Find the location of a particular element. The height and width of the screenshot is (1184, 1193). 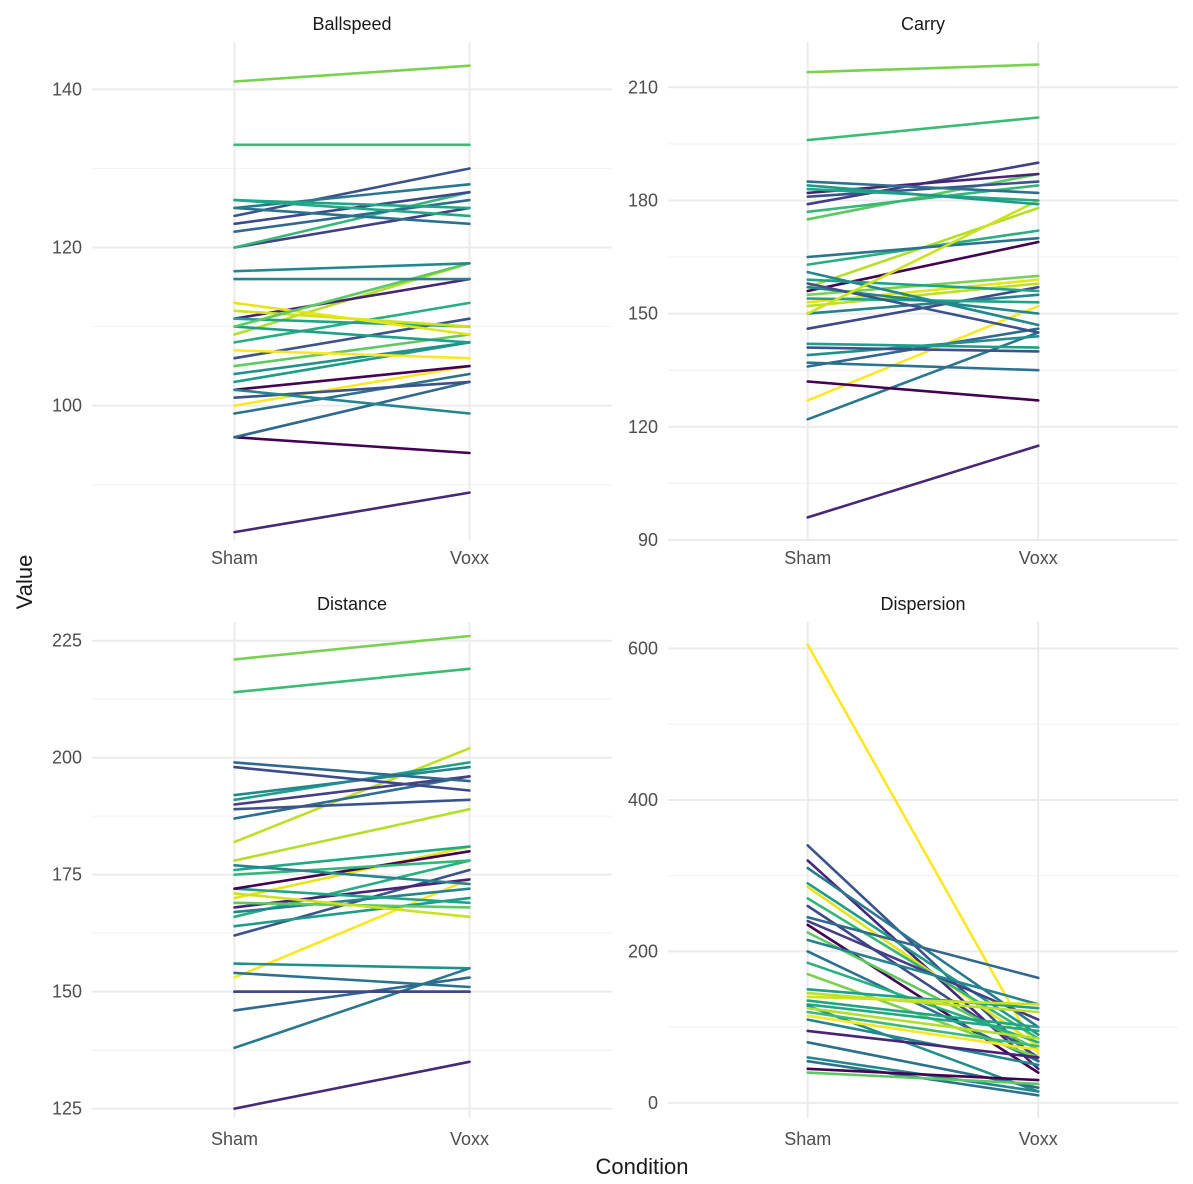

y-tick-label: 175 is located at coordinates (67, 875).